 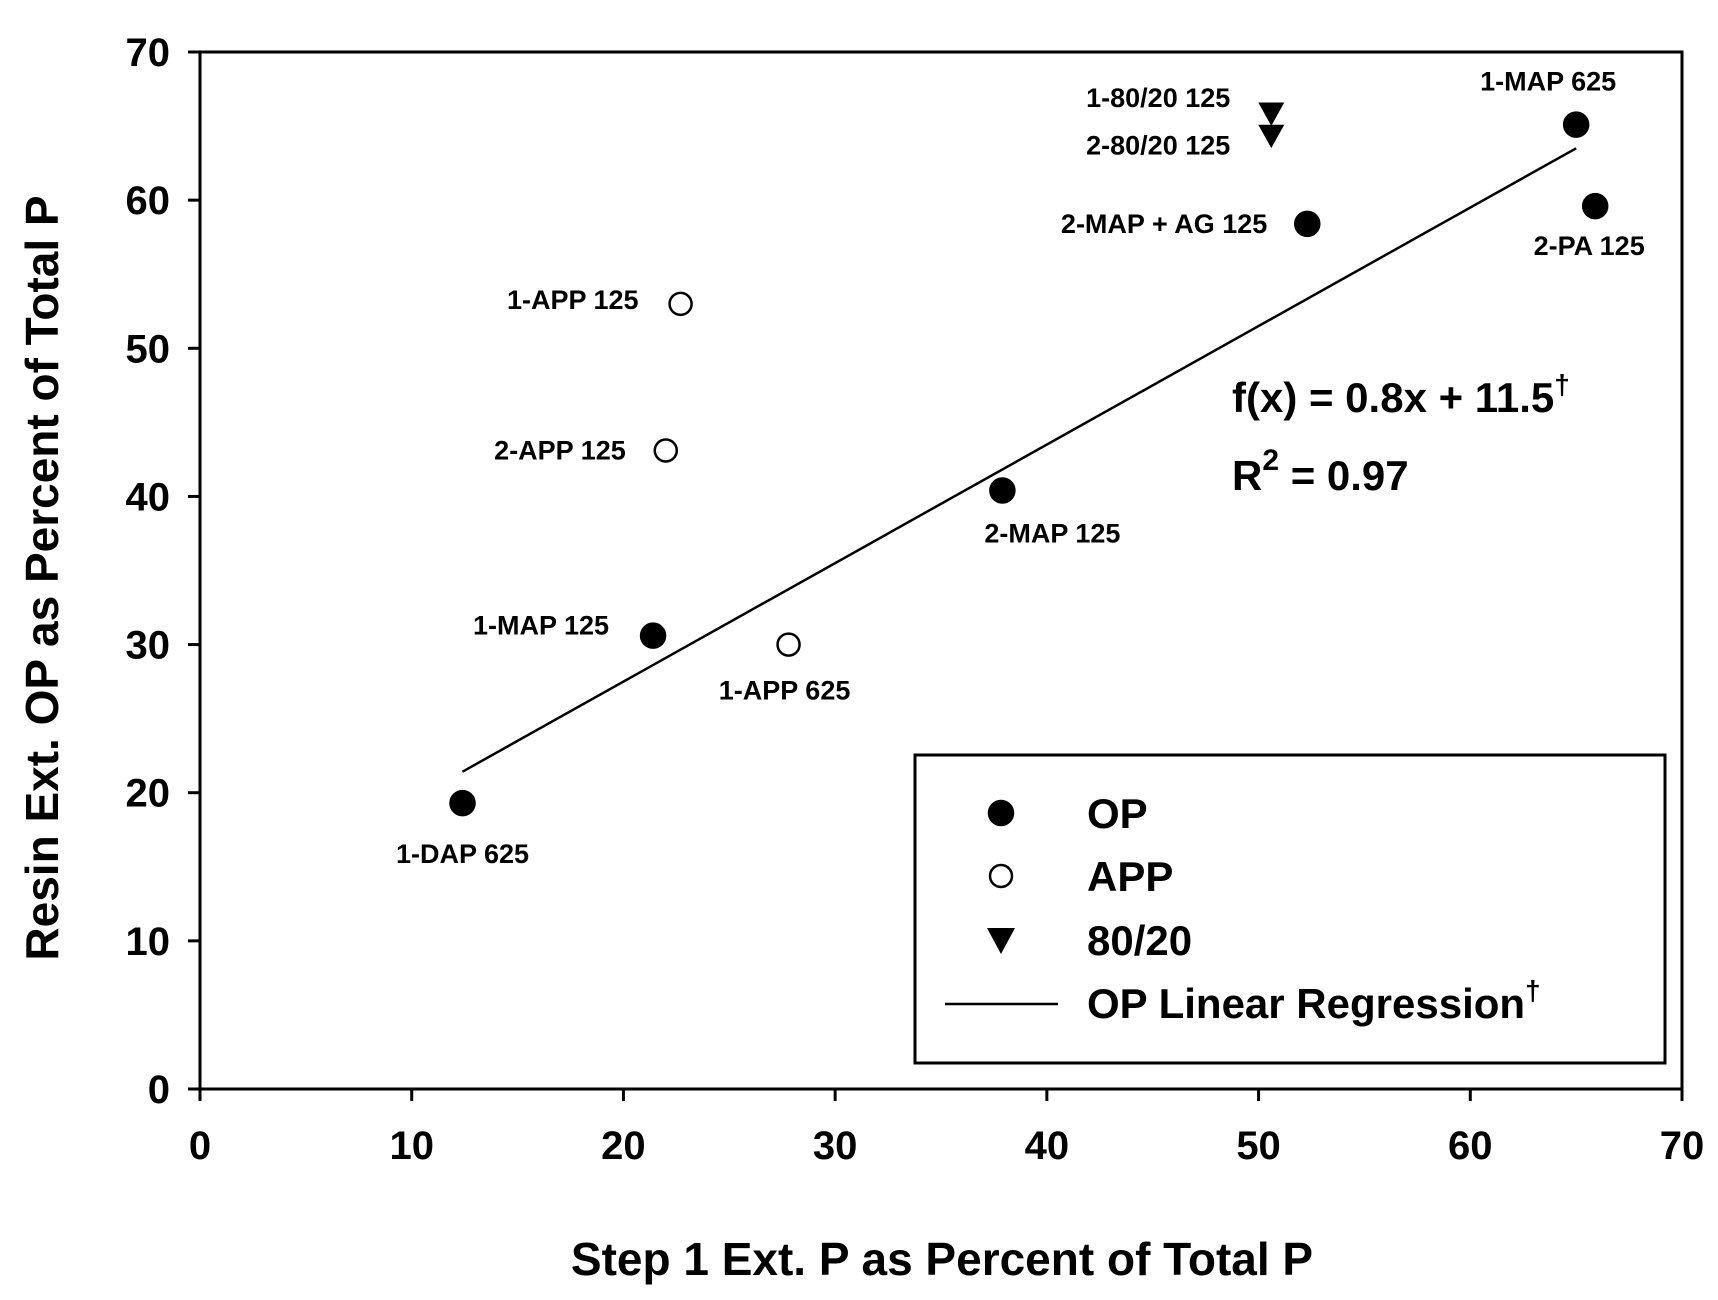 I want to click on r-squared-prefix: R, so click(x=1247, y=475).